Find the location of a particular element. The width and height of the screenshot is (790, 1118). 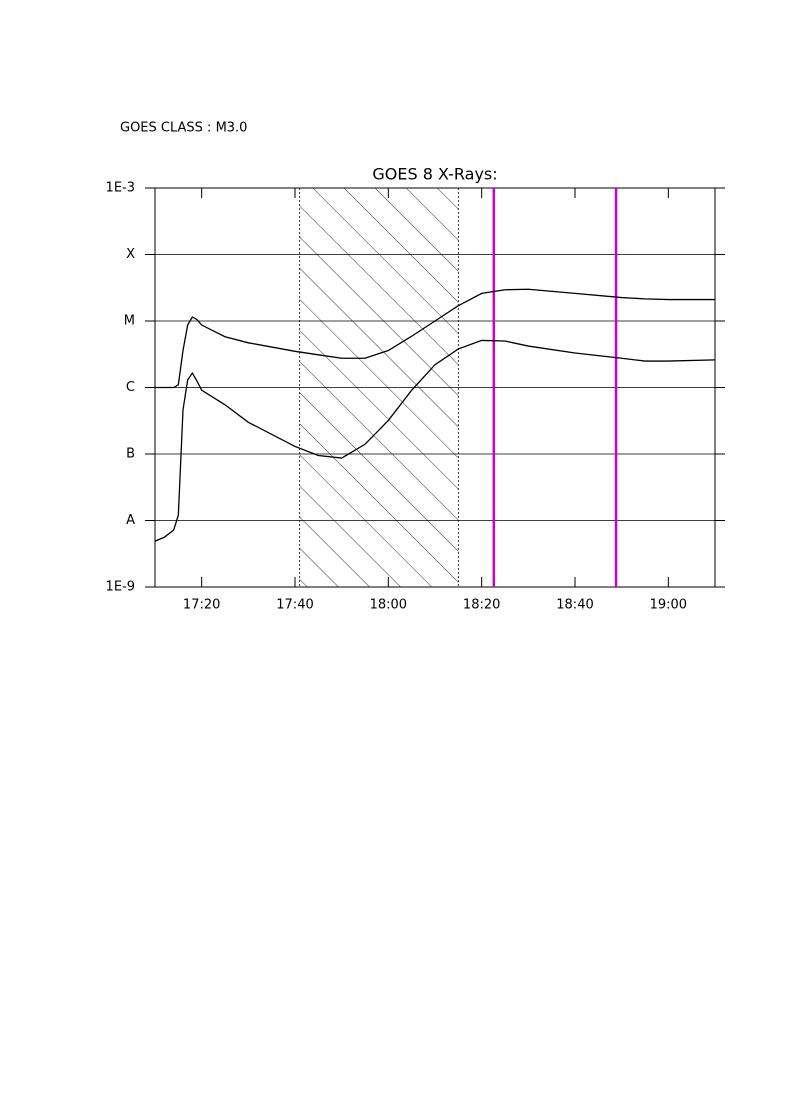

x-tick-label: 17:40 is located at coordinates (294, 605).